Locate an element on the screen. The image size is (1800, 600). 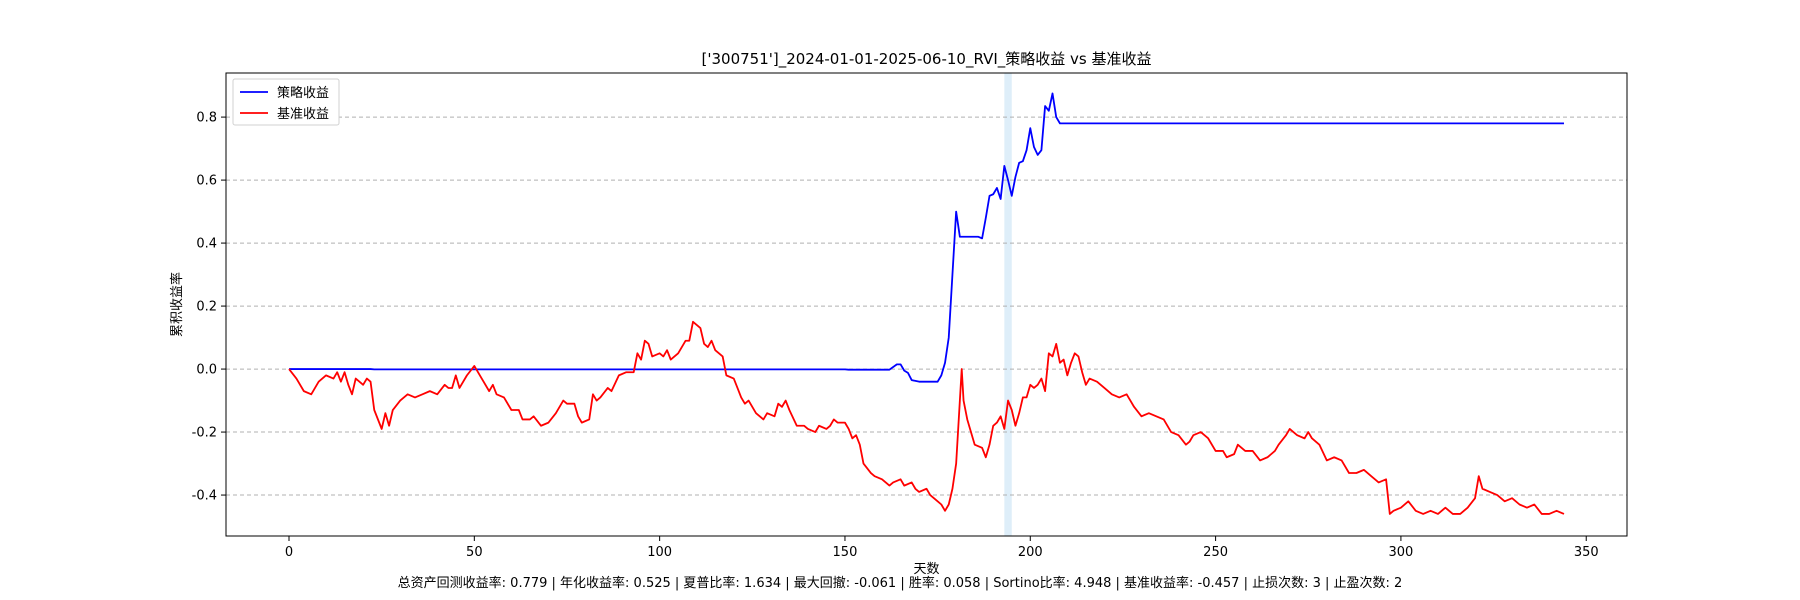
y-tick-layer: -0.4 -0.2 0.0 0.2 0.4 0.6 0.8 is located at coordinates (209, 307).